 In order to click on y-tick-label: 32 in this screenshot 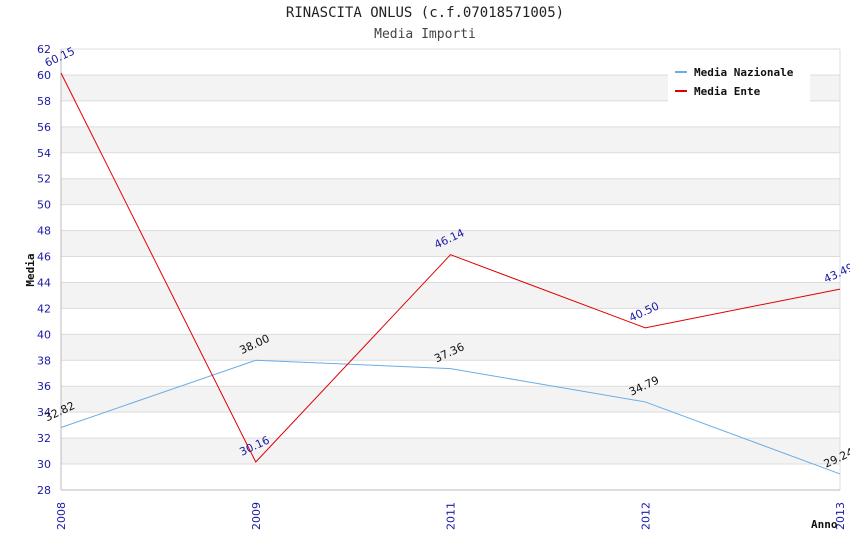, I will do `click(44, 438)`.